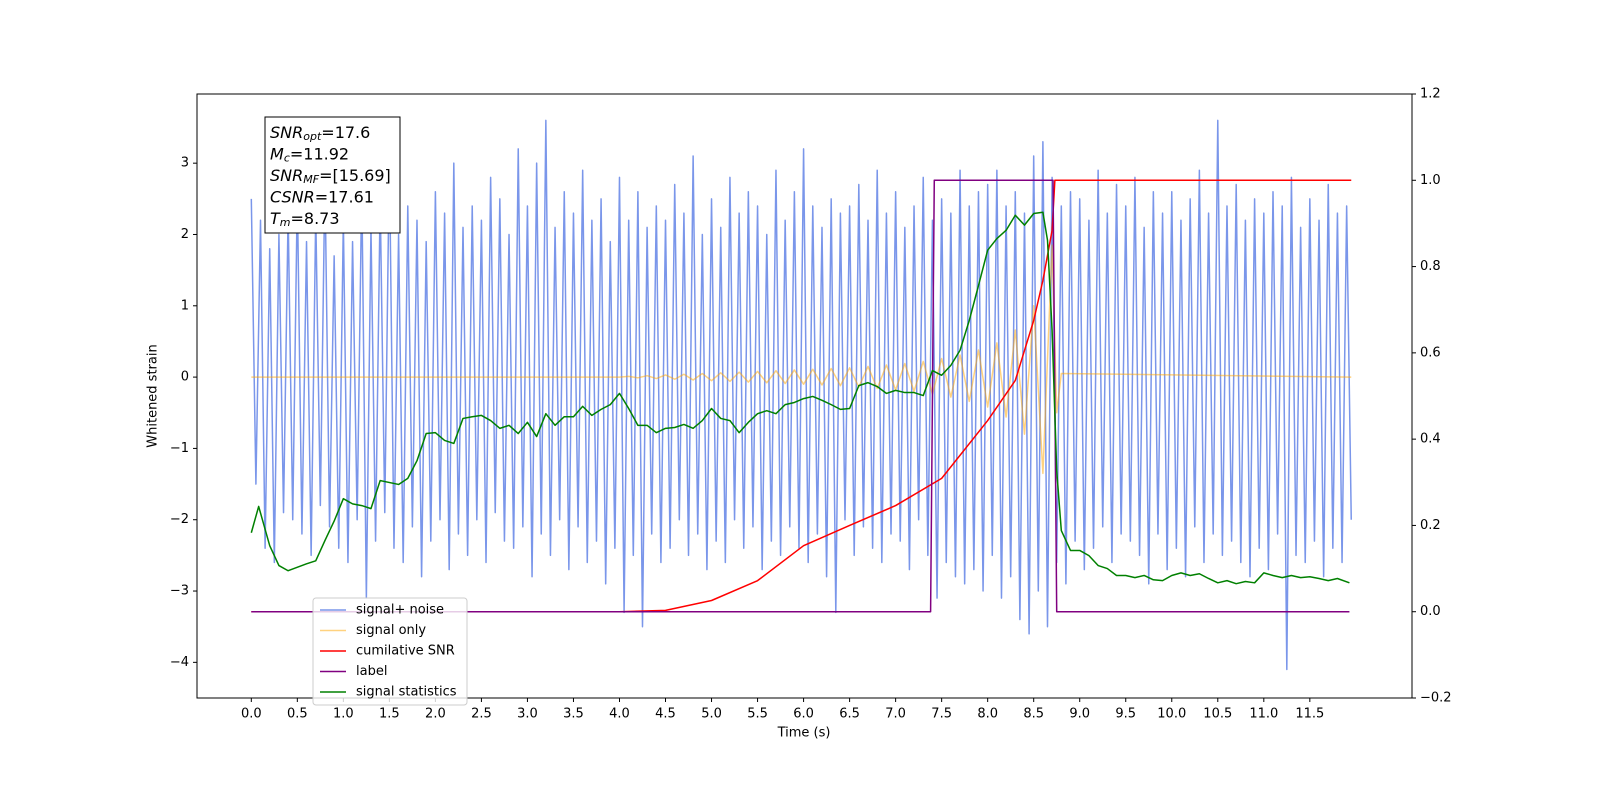 The image size is (1600, 800). Describe the element at coordinates (344, 196) in the screenshot. I see `annotation-value: =17.61` at that location.